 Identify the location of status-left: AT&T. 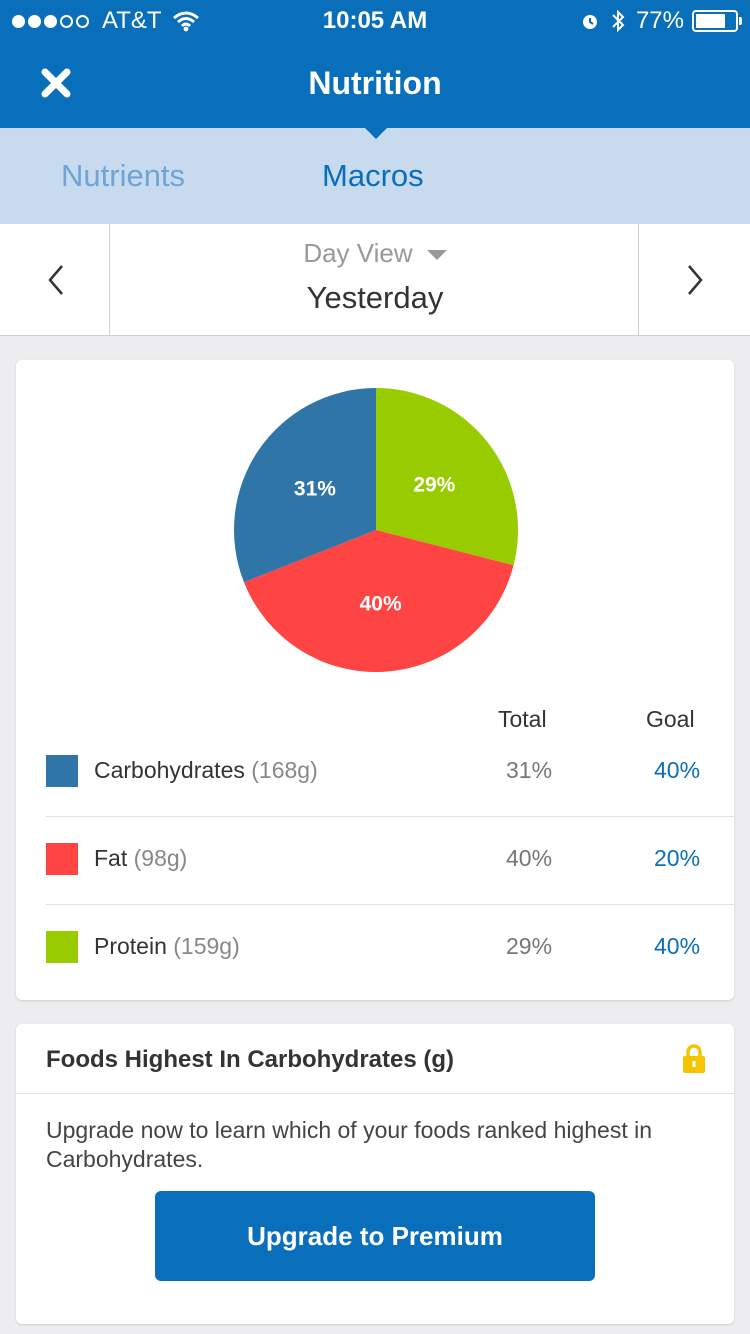
(106, 21).